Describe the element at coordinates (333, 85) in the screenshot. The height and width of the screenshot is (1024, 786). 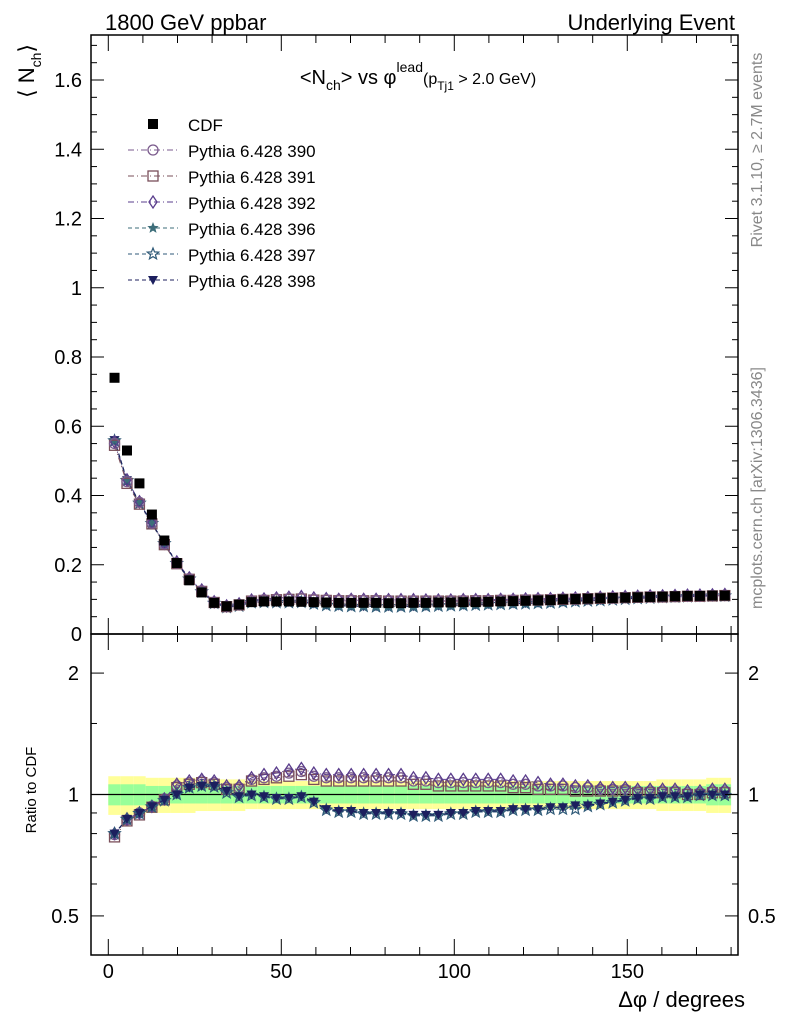
I see `title-sub1: ch` at that location.